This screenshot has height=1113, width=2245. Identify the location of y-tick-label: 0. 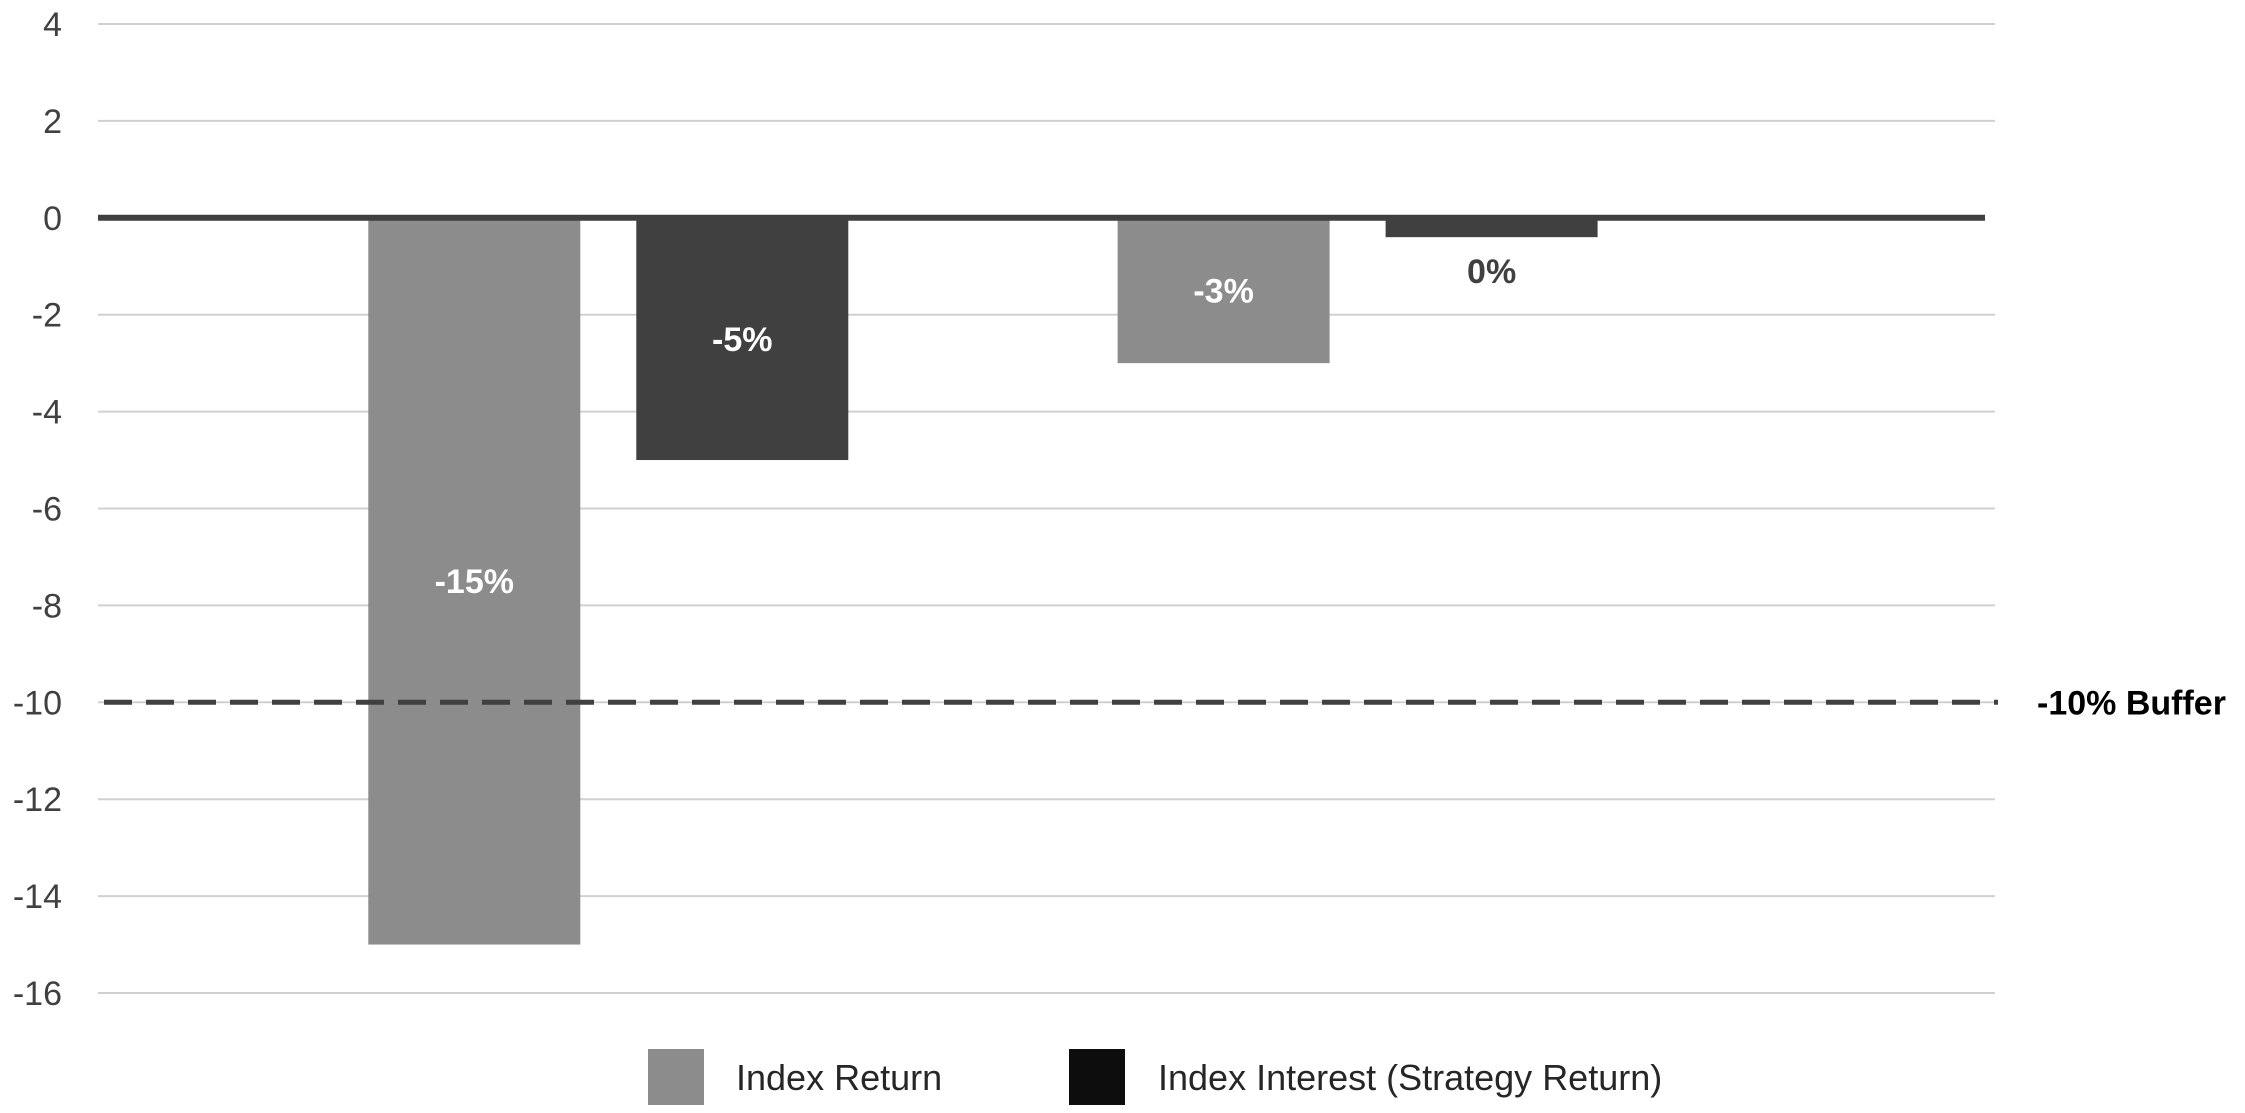
(52, 219).